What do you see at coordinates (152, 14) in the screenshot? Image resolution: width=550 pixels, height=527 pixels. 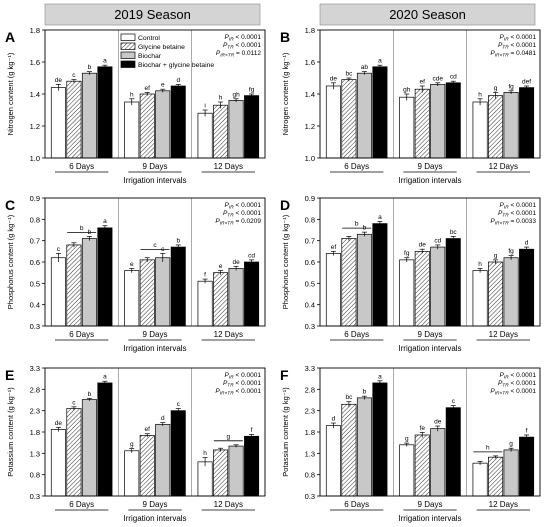 I see `season-header-label: 2019 Season` at bounding box center [152, 14].